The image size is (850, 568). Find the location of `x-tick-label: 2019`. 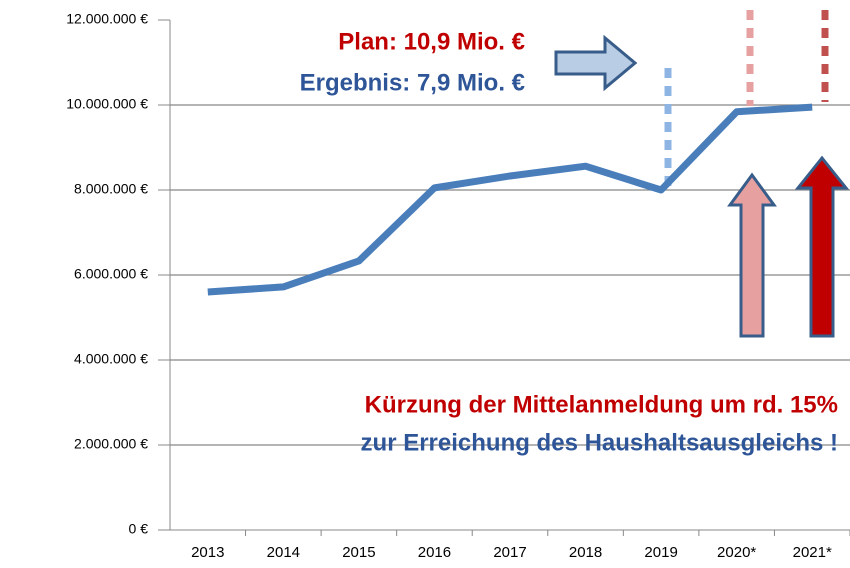

x-tick-label: 2019 is located at coordinates (660, 552).